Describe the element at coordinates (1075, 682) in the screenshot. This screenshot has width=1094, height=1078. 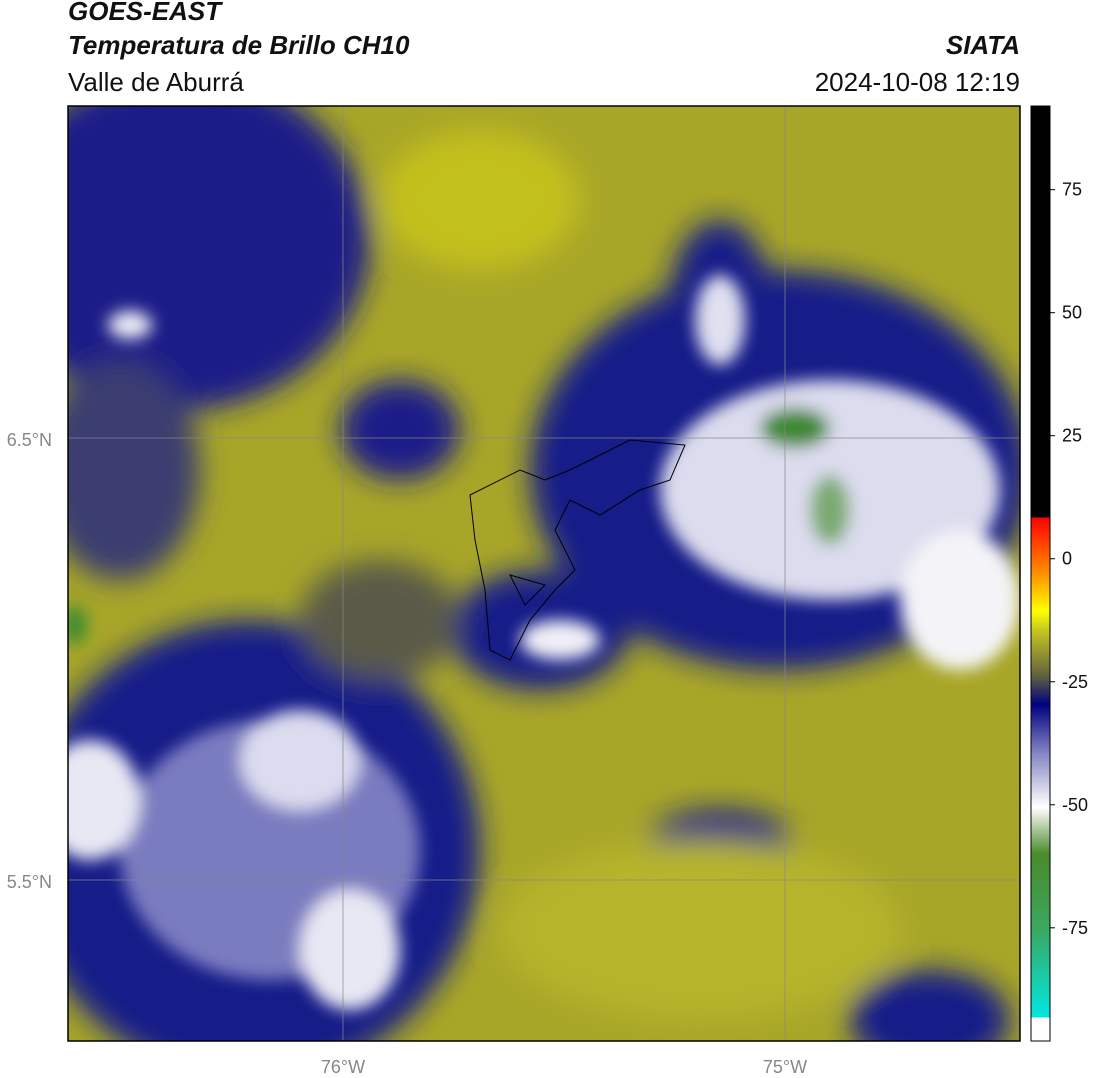
I see `colorbar-tick-label: -25` at that location.